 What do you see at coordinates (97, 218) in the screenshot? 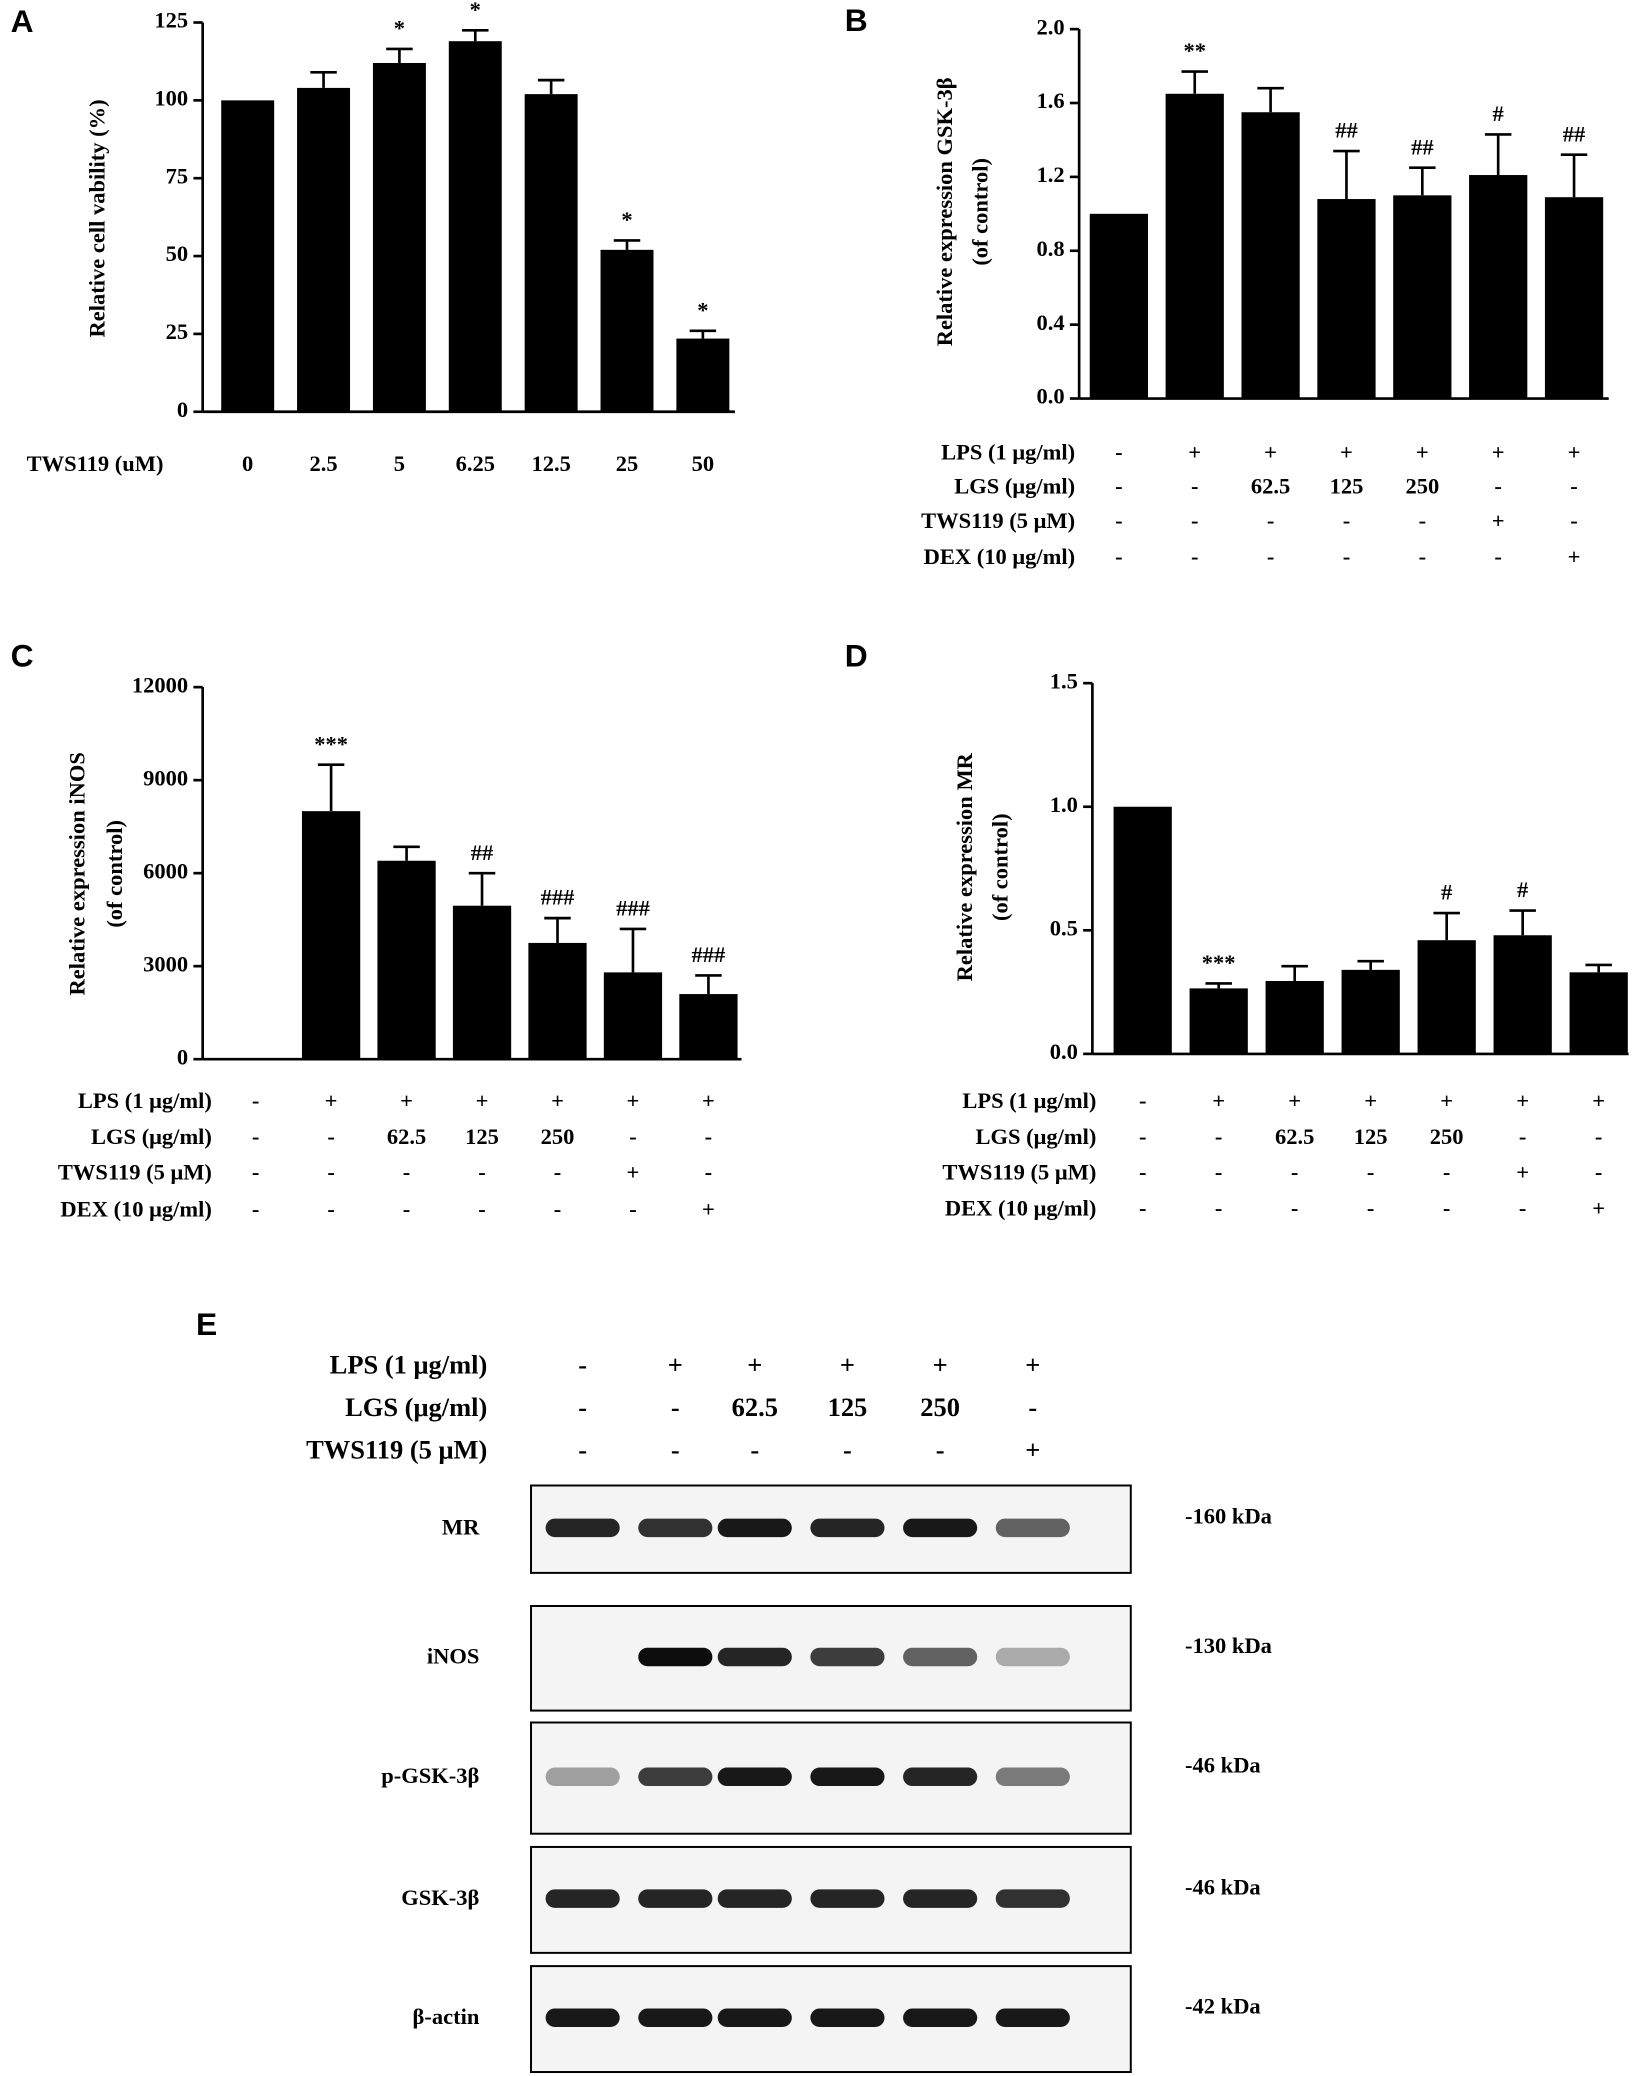
I see `y-axis-label: Relative cell vability (%)` at bounding box center [97, 218].